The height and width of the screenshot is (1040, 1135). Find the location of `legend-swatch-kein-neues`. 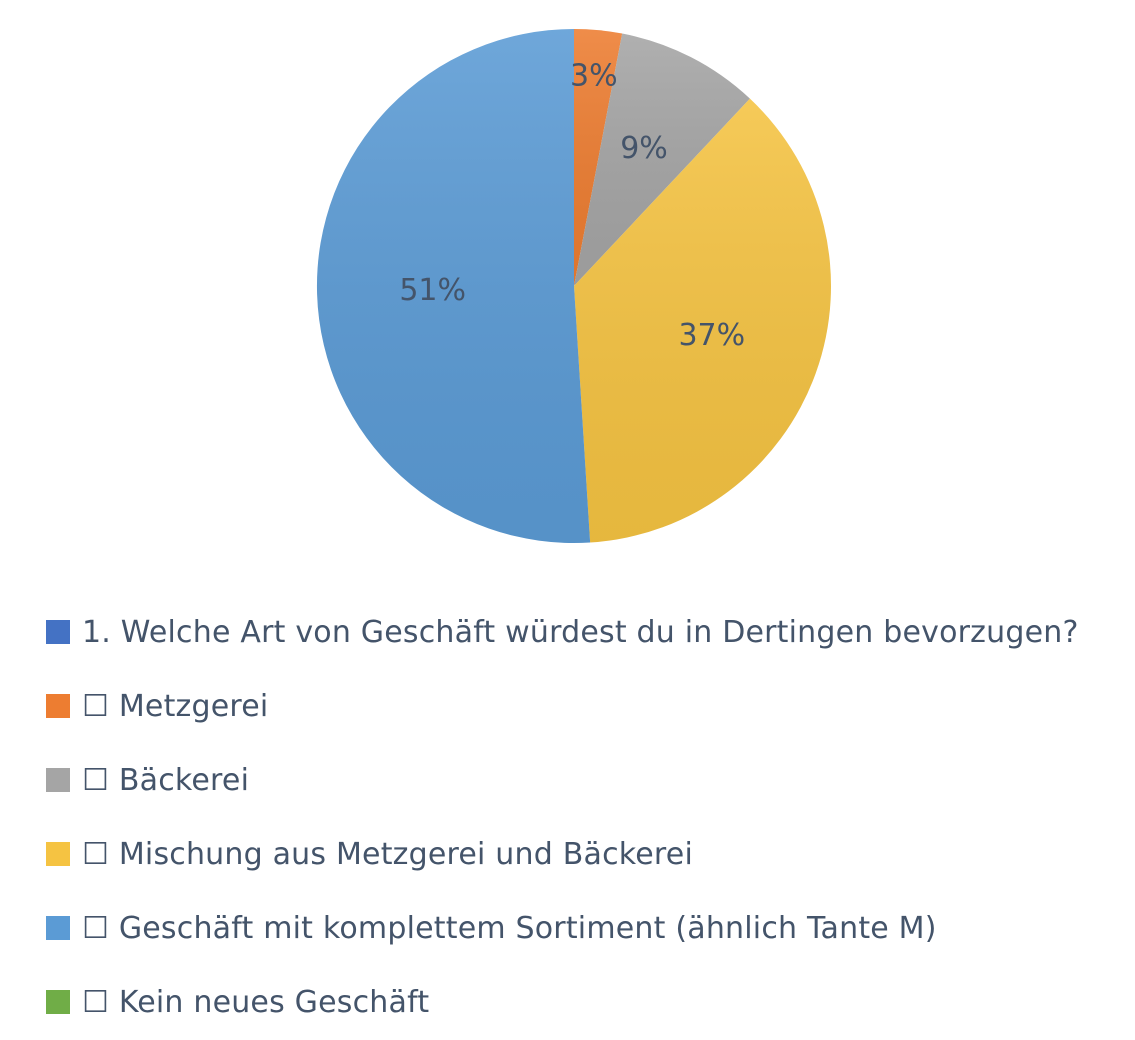

legend-swatch-kein-neues is located at coordinates (58, 1002).